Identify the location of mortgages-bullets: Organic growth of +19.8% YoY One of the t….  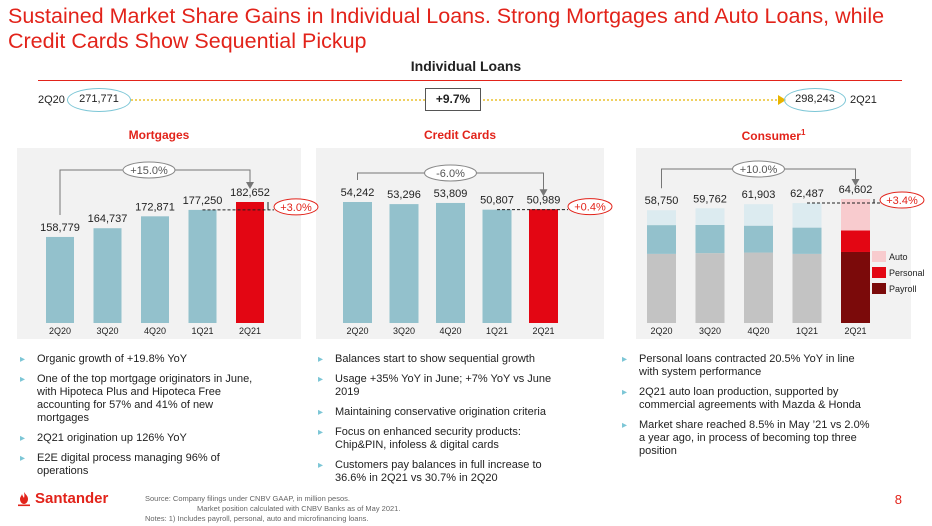
(140, 419).